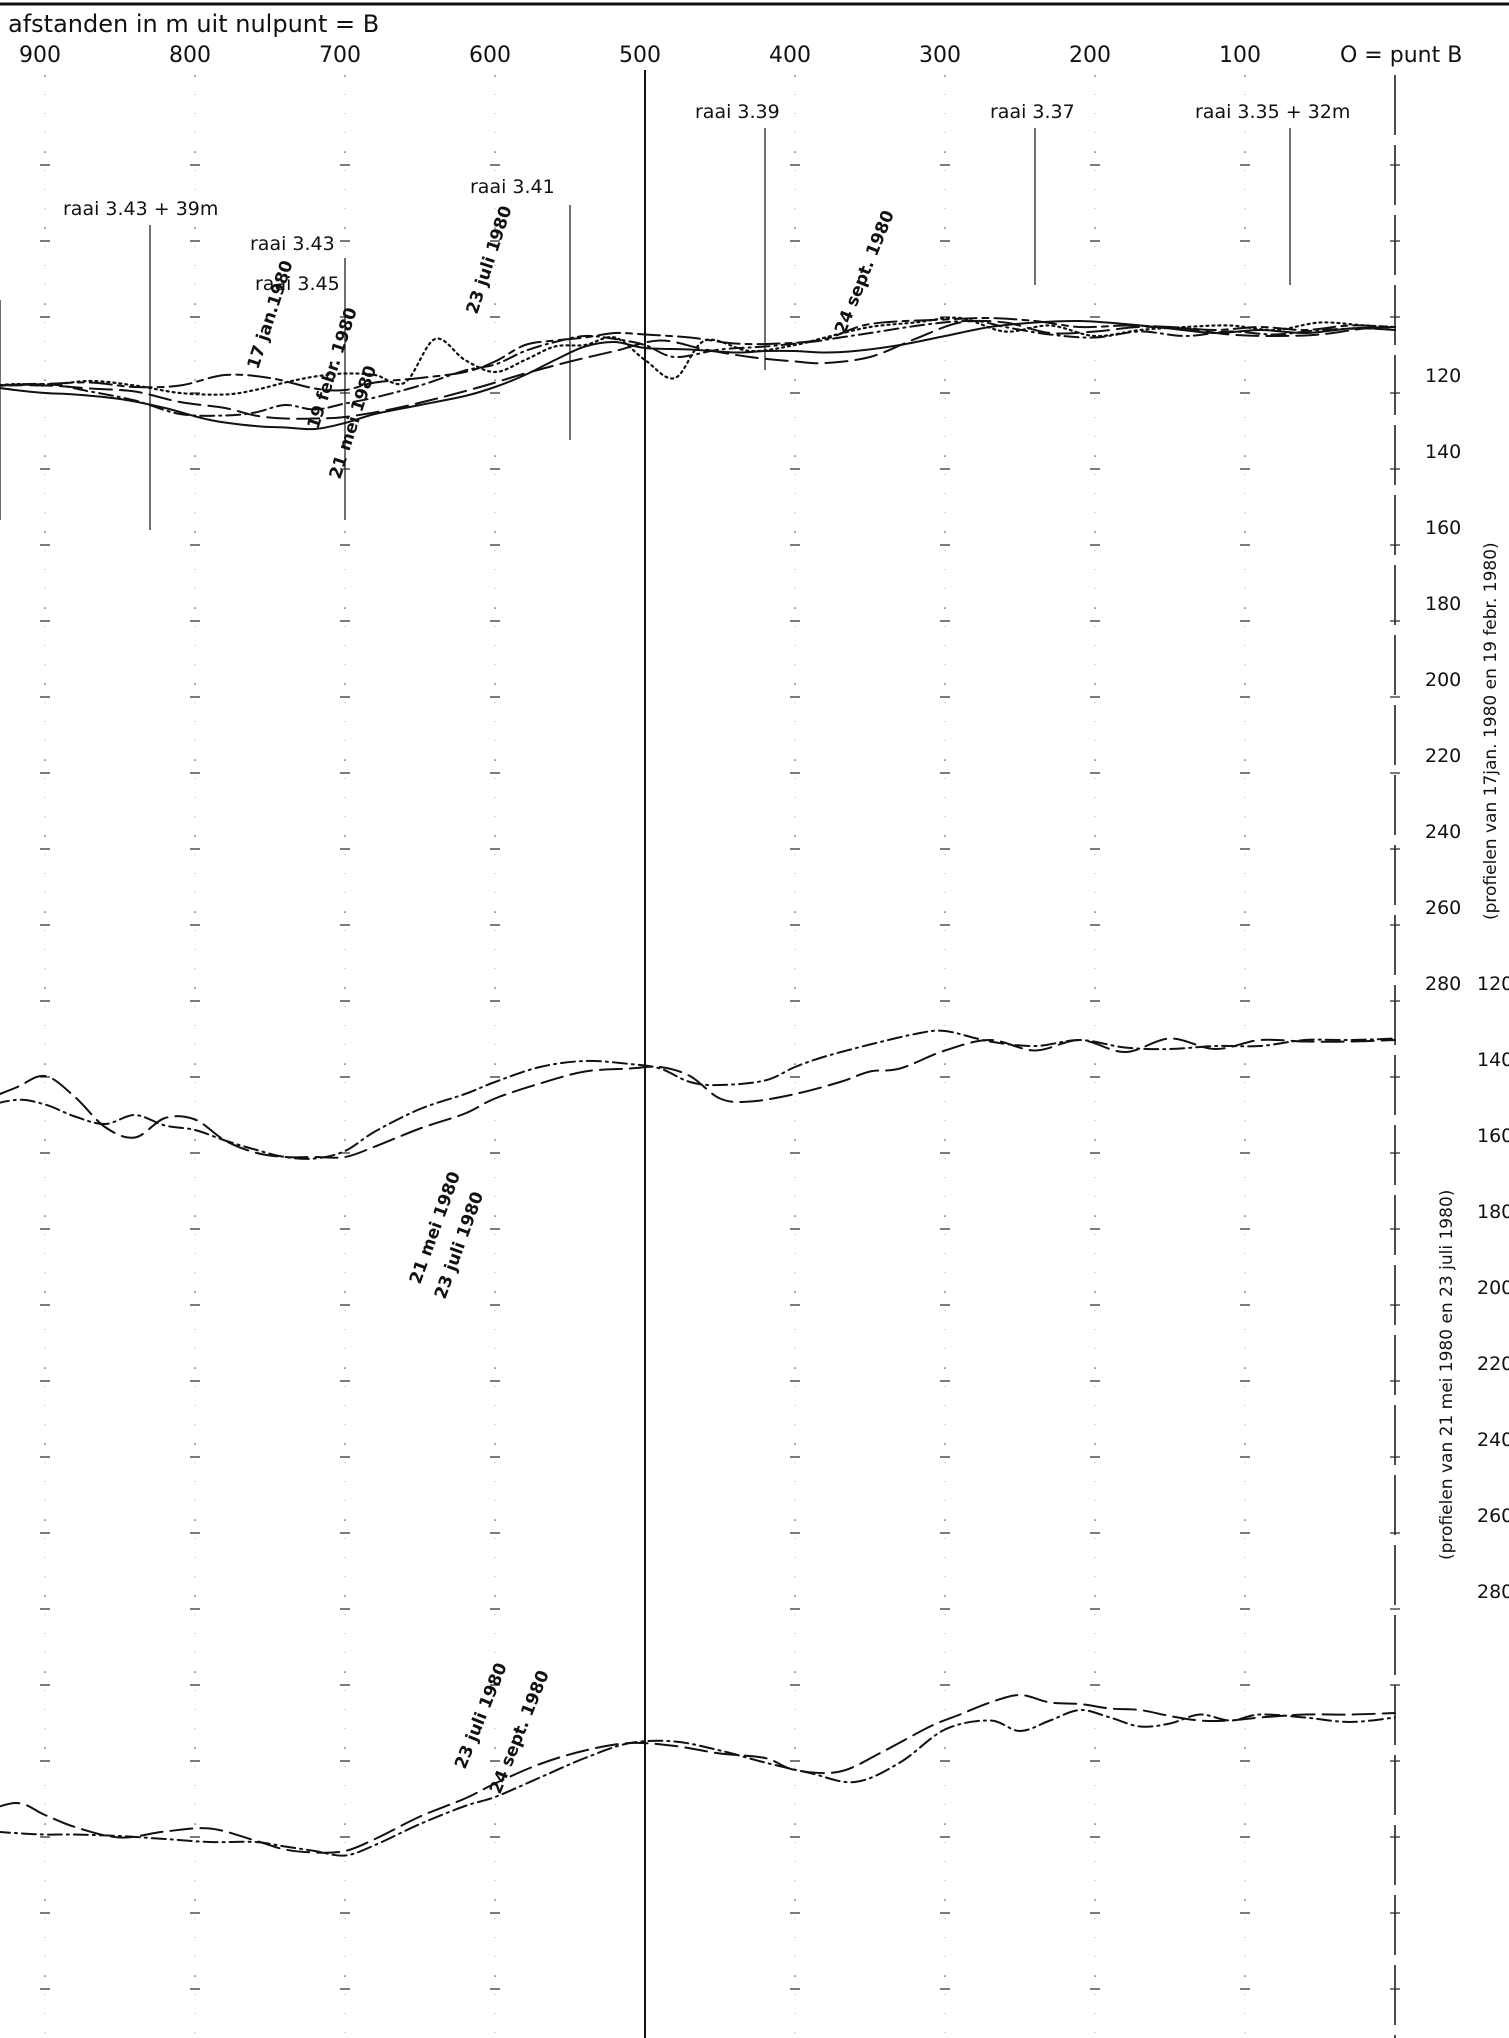 Image resolution: width=1509 pixels, height=2038 pixels. I want to click on x-tick-label: 800, so click(190, 55).